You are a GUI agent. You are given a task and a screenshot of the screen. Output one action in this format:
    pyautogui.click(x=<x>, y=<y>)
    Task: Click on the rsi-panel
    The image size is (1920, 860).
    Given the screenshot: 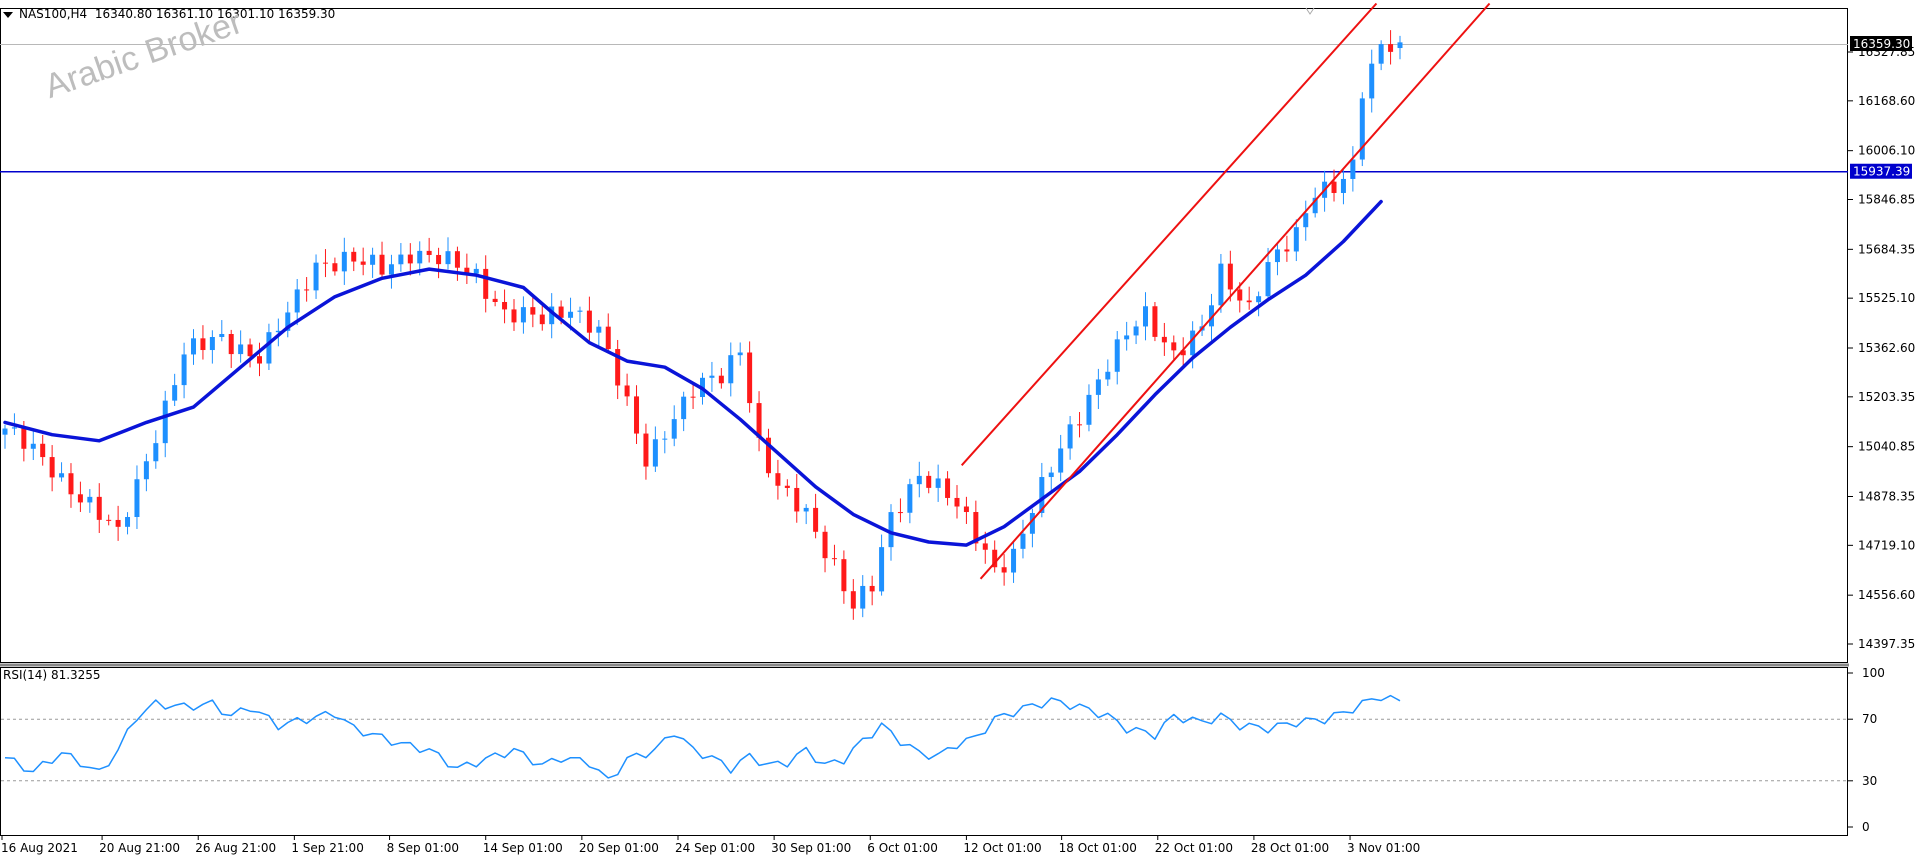 What is the action you would take?
    pyautogui.click(x=924, y=738)
    